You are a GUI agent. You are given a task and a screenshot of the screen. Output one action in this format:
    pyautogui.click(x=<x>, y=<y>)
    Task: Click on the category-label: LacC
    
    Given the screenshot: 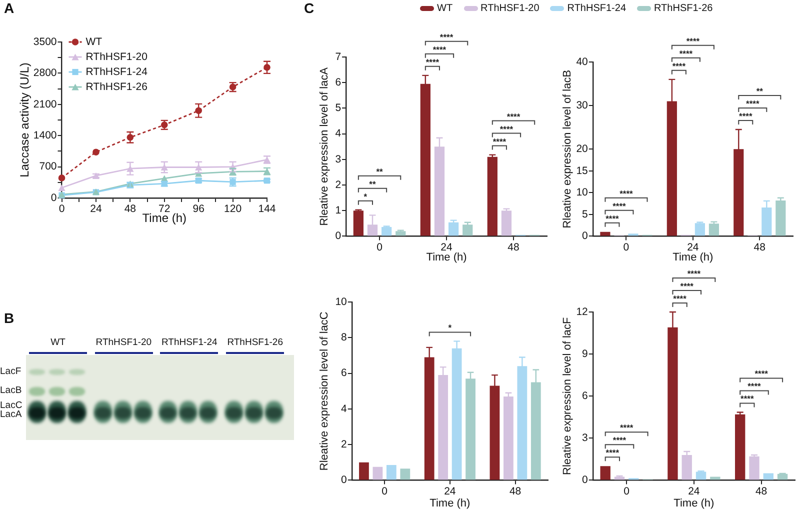 What is the action you would take?
    pyautogui.click(x=11, y=405)
    